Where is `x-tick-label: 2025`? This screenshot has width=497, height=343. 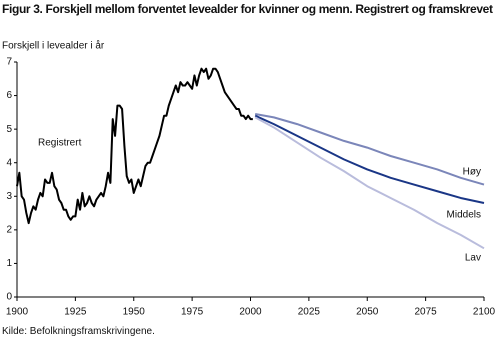 x-tick-label: 2025 is located at coordinates (309, 312).